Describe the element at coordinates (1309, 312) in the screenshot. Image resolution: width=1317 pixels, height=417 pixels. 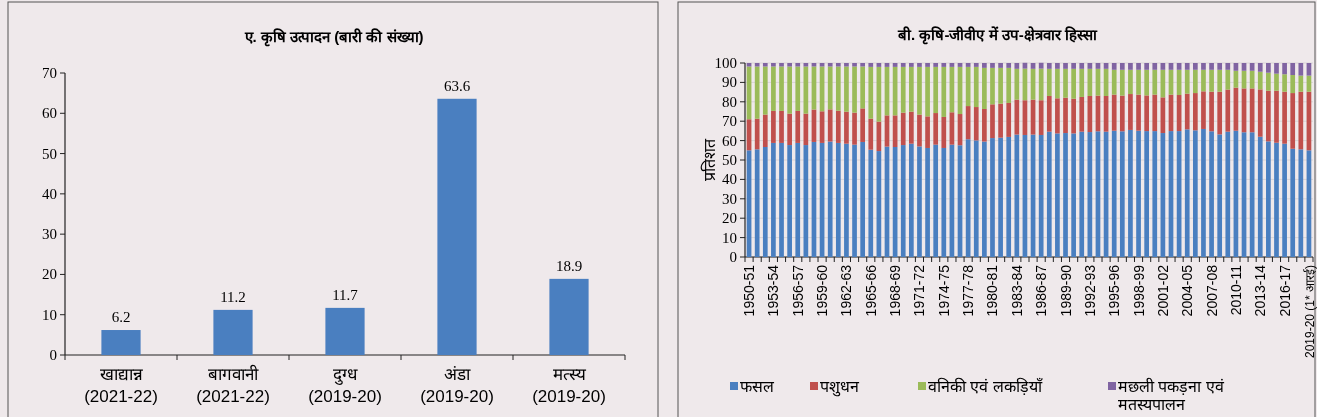
I see `x-tick-label: 2019-20 (1* आरई)` at that location.